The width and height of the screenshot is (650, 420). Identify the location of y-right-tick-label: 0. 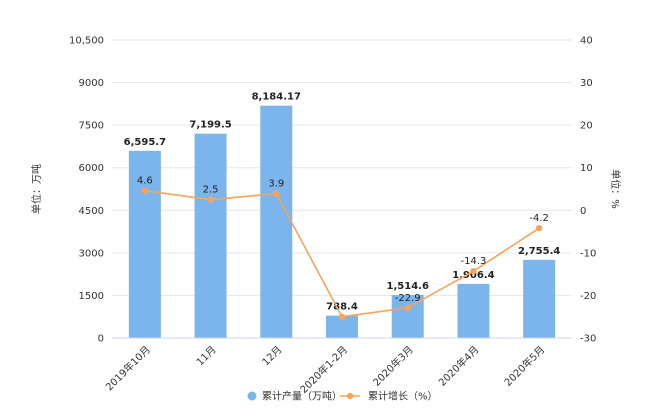
(583, 211).